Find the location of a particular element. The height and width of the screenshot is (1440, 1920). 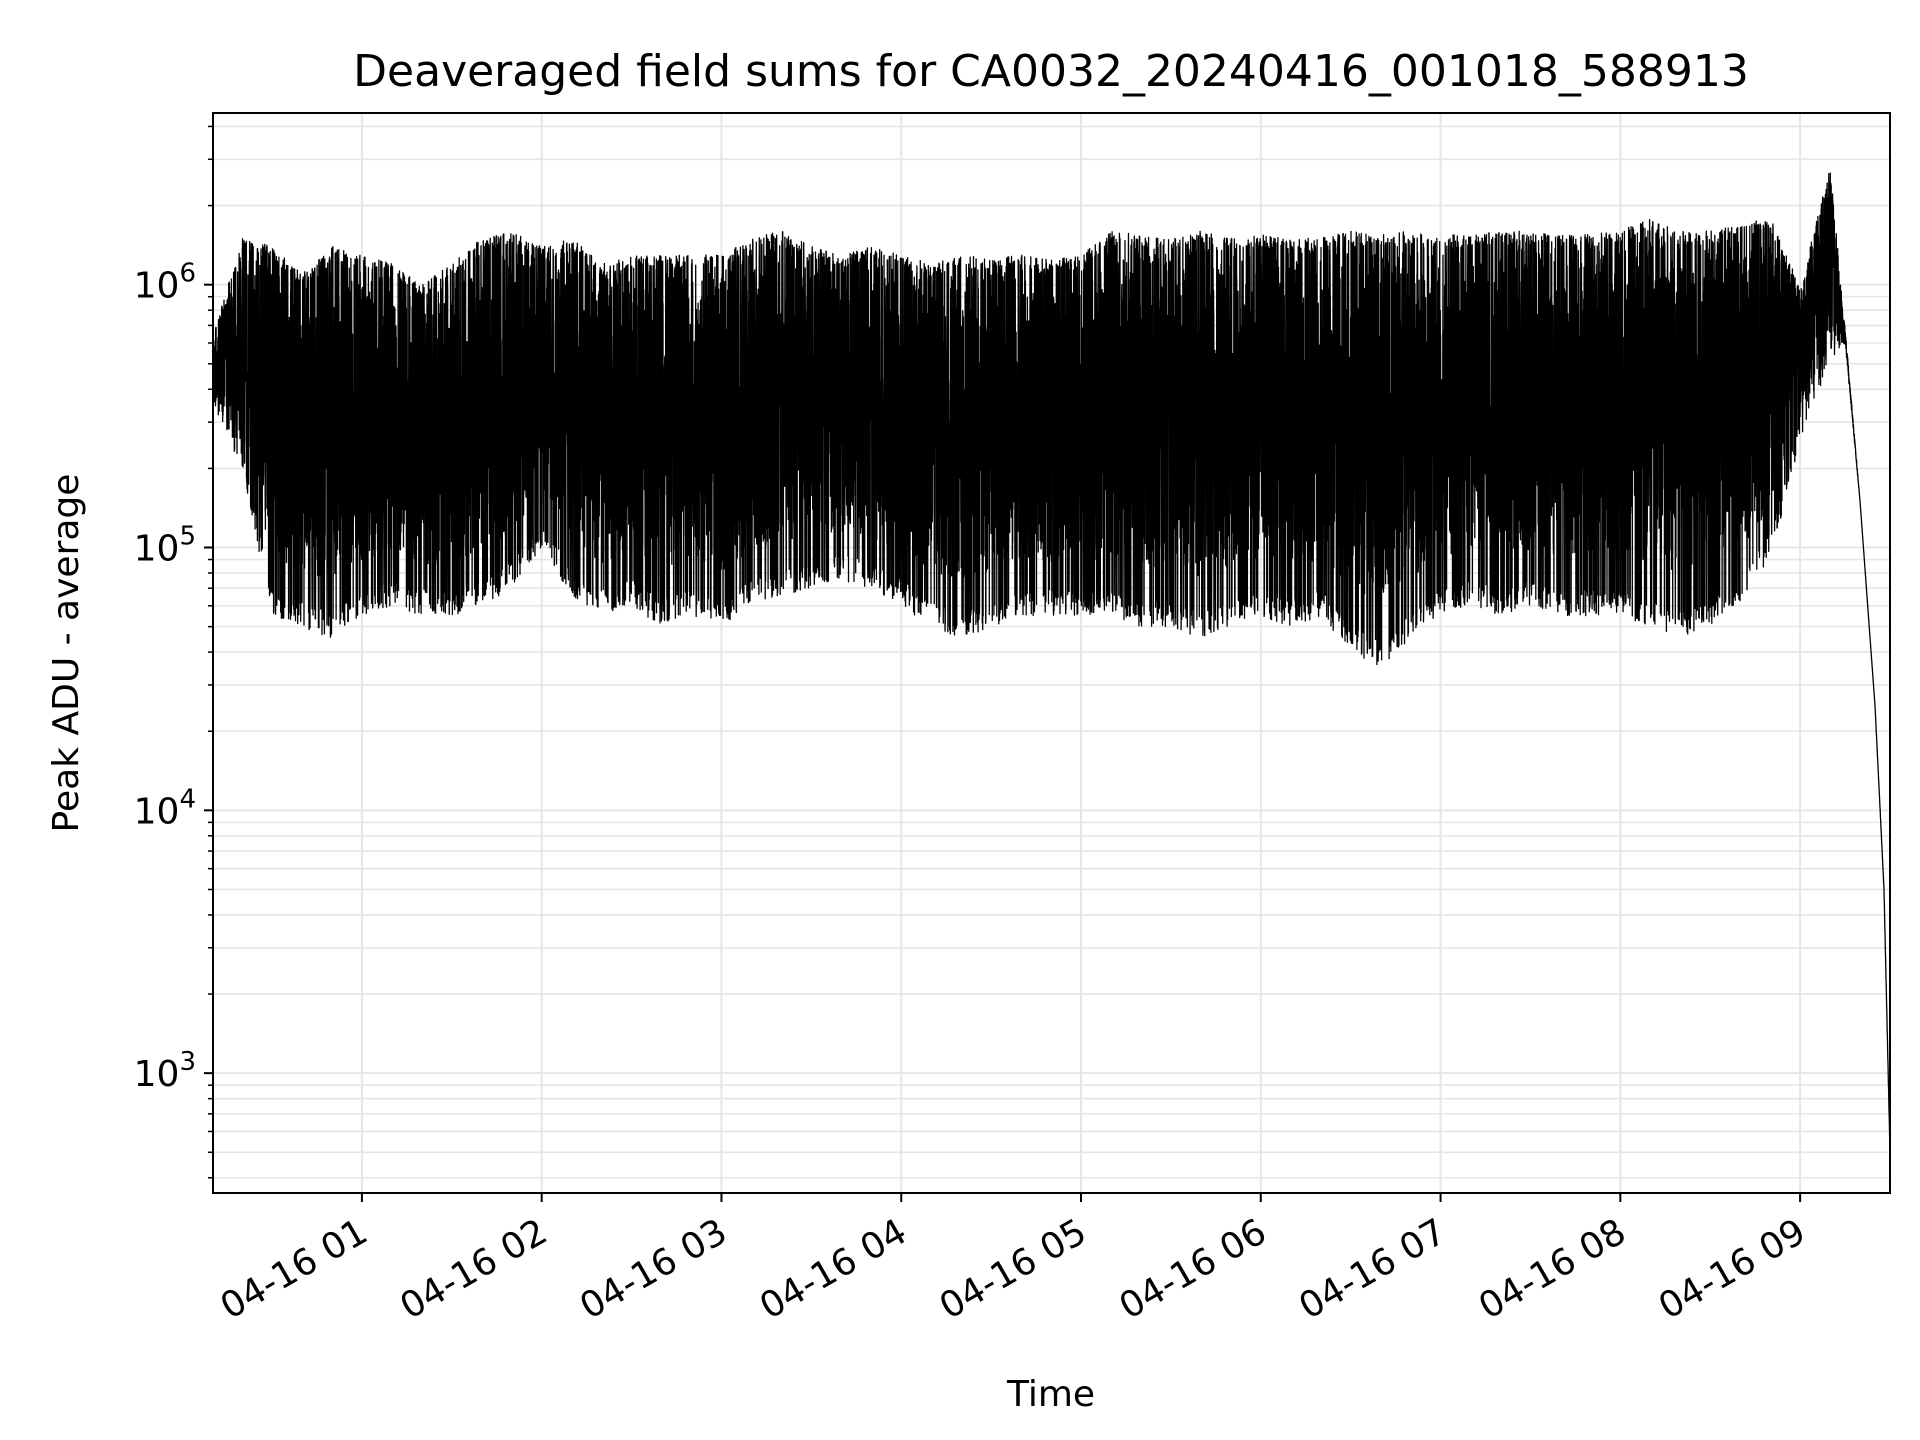

x-axis-label: Time is located at coordinates (1050, 1394).